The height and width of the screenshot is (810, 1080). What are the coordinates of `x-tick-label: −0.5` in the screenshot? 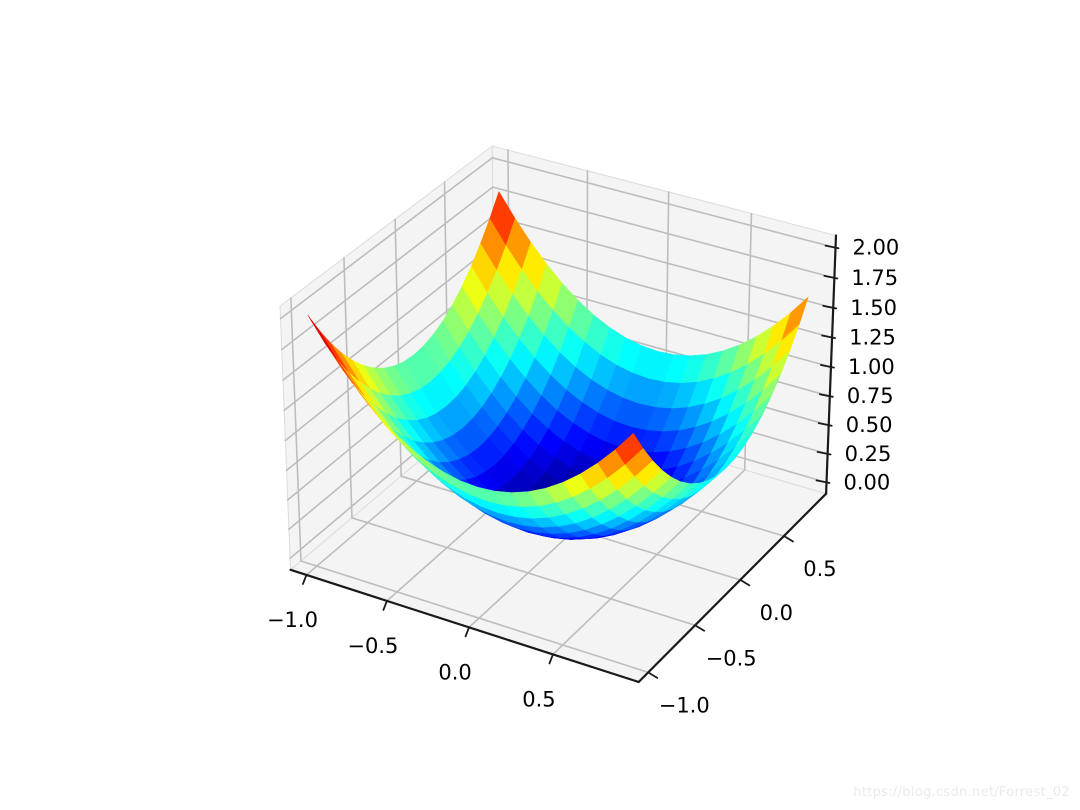 It's located at (372, 646).